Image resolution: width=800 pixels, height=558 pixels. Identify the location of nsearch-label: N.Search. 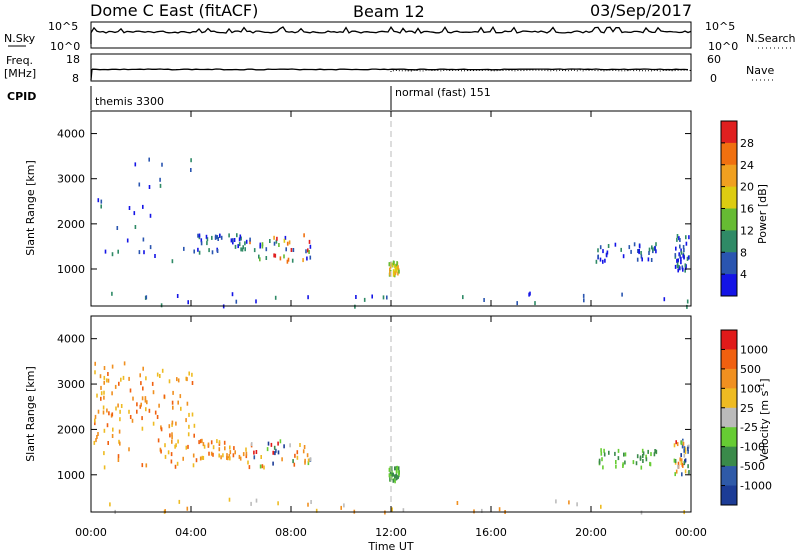
(771, 38).